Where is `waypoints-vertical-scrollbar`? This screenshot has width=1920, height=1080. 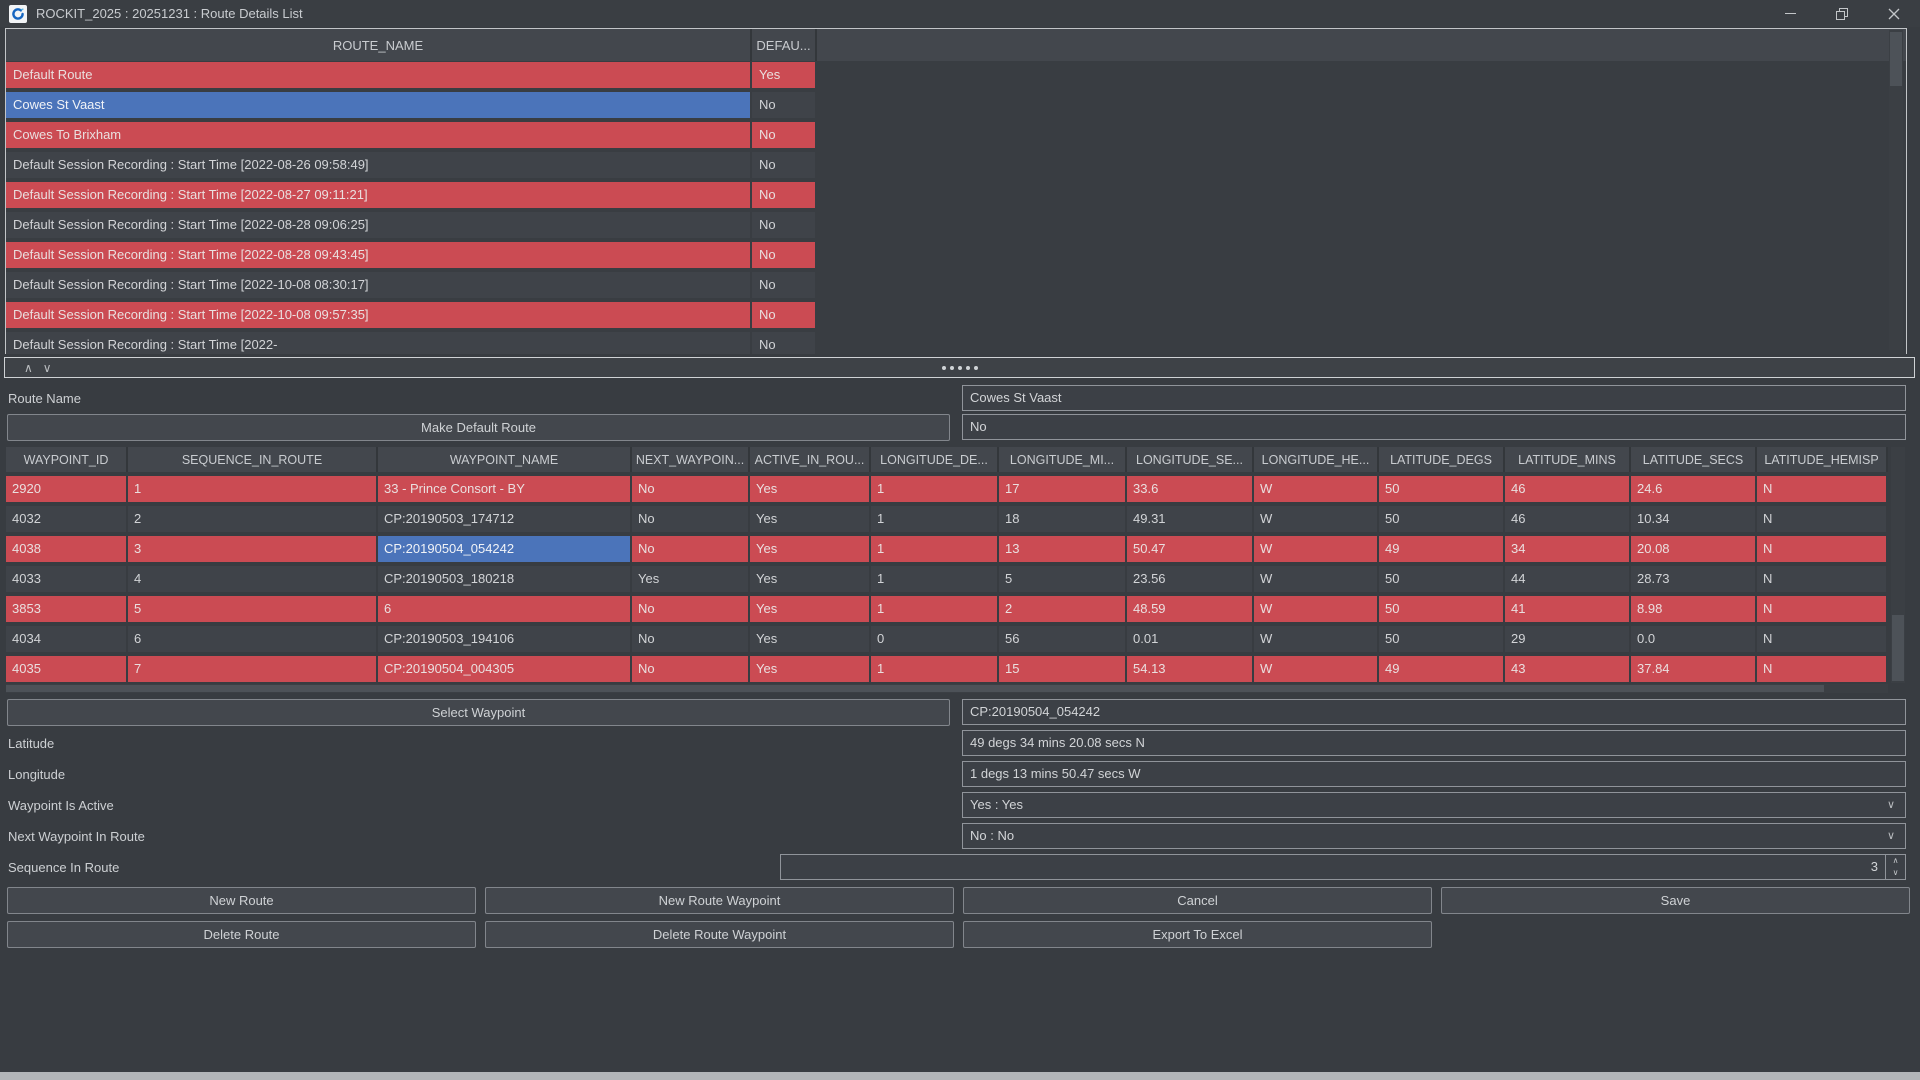
waypoints-vertical-scrollbar is located at coordinates (1898, 565).